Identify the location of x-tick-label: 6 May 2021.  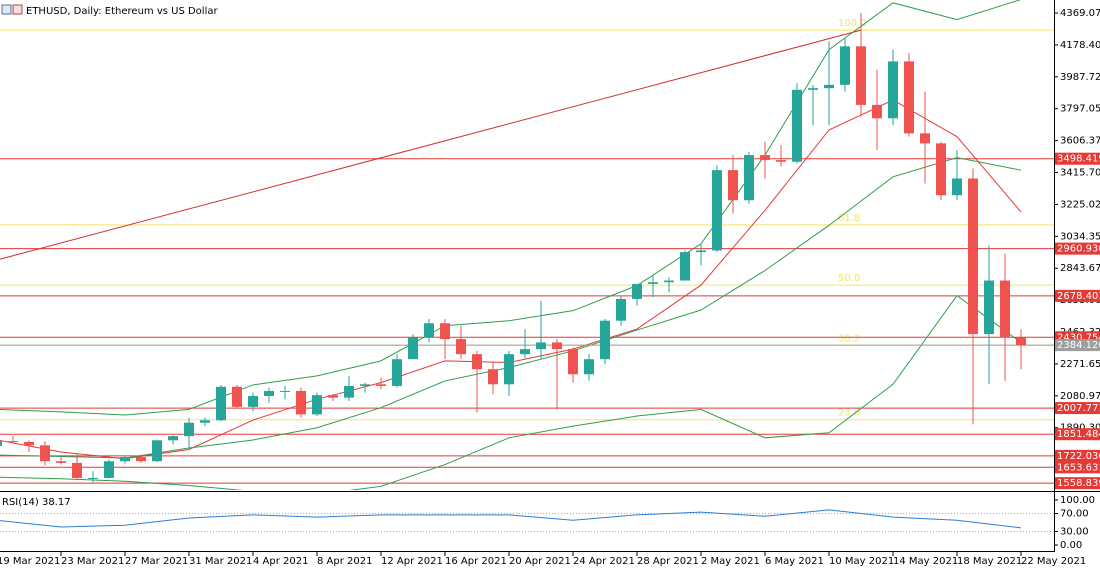
(794, 561).